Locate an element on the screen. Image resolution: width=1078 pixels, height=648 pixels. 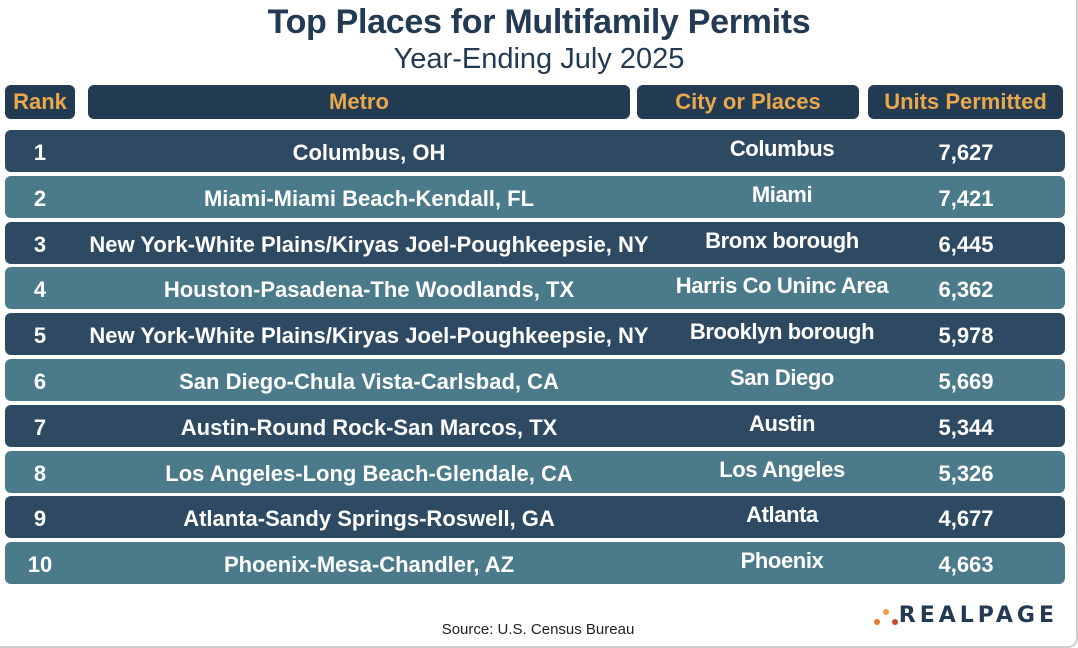
city-cell: Phoenix is located at coordinates (782, 561).